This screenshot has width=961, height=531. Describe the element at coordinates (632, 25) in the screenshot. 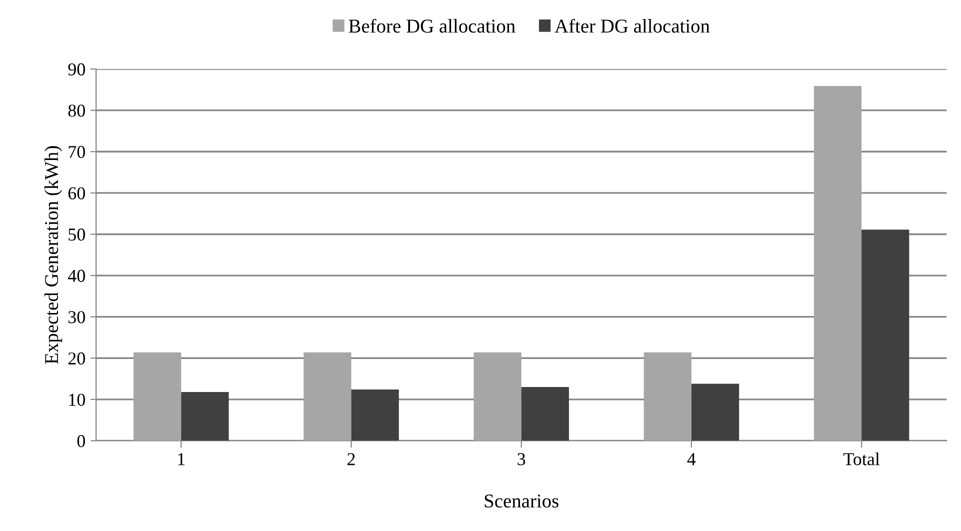

I see `legend-label: After DG allocation` at that location.